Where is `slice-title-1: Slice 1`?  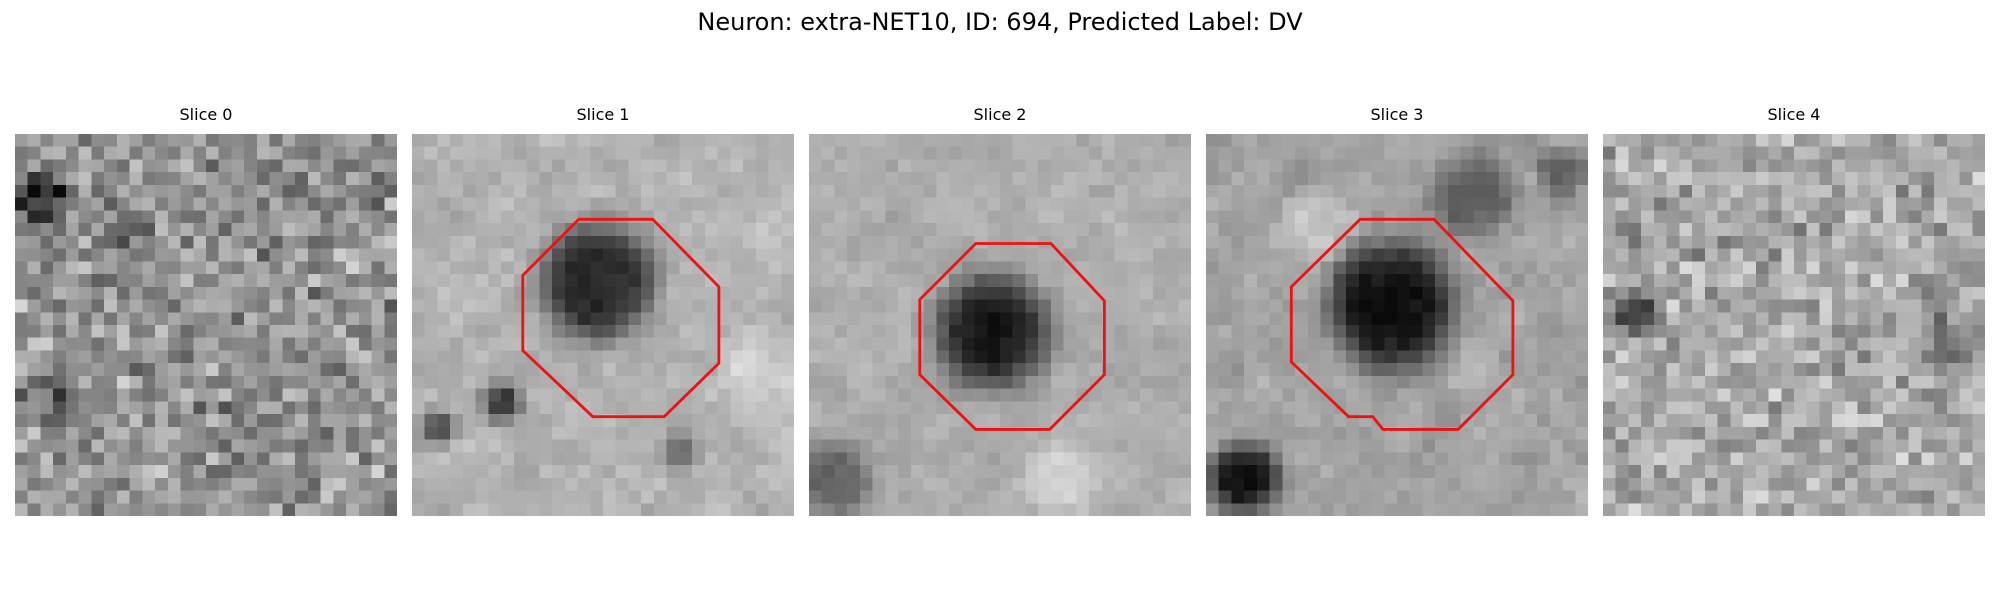
slice-title-1: Slice 1 is located at coordinates (603, 114).